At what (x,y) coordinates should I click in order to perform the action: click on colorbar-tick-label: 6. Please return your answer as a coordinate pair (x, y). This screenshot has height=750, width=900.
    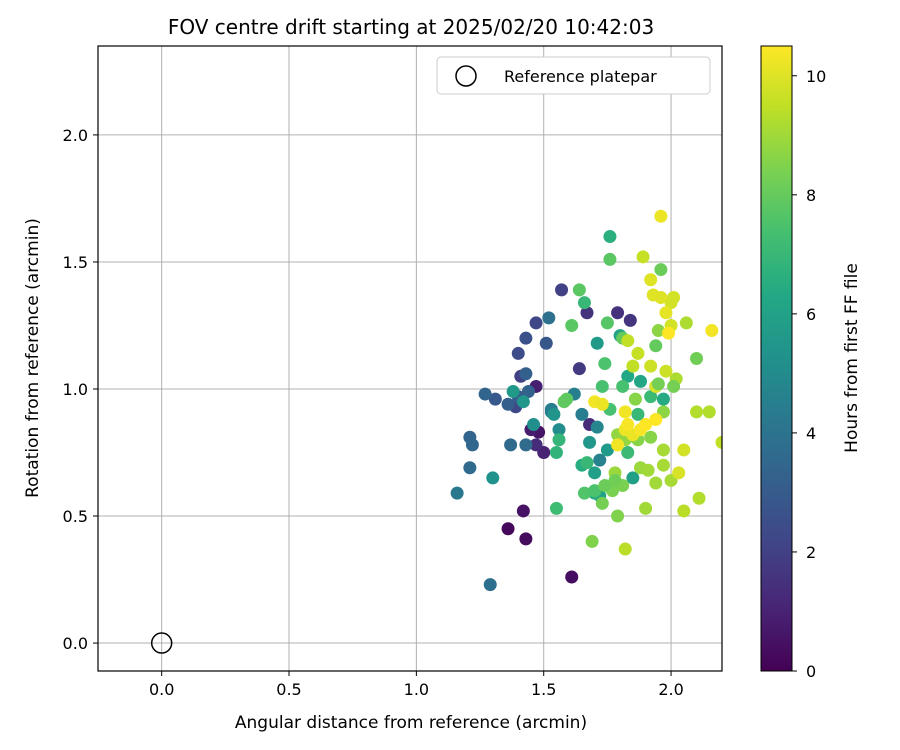
    Looking at the image, I should click on (811, 314).